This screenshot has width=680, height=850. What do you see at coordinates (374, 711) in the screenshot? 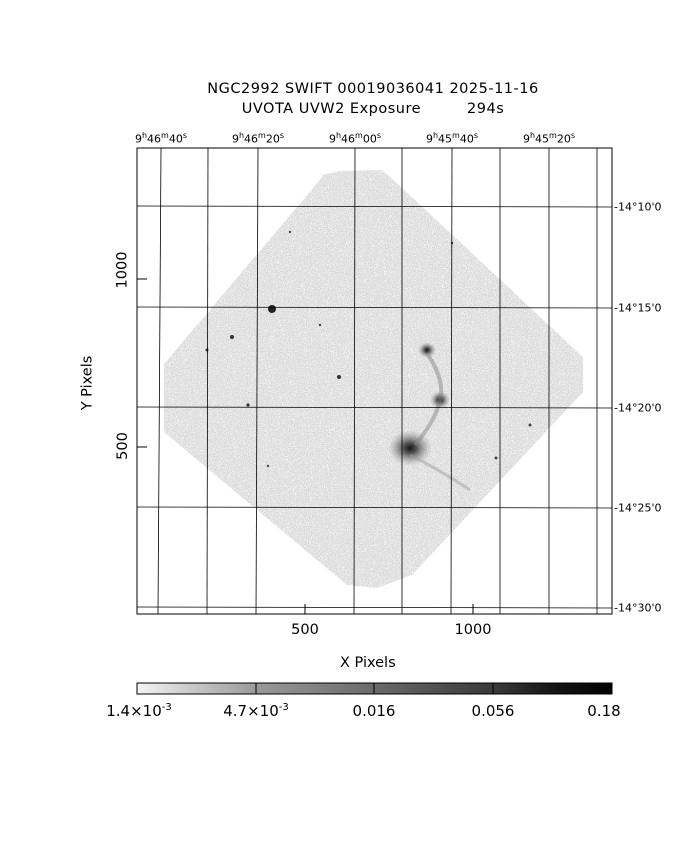
I see `colorbar-label: 0.016` at bounding box center [374, 711].